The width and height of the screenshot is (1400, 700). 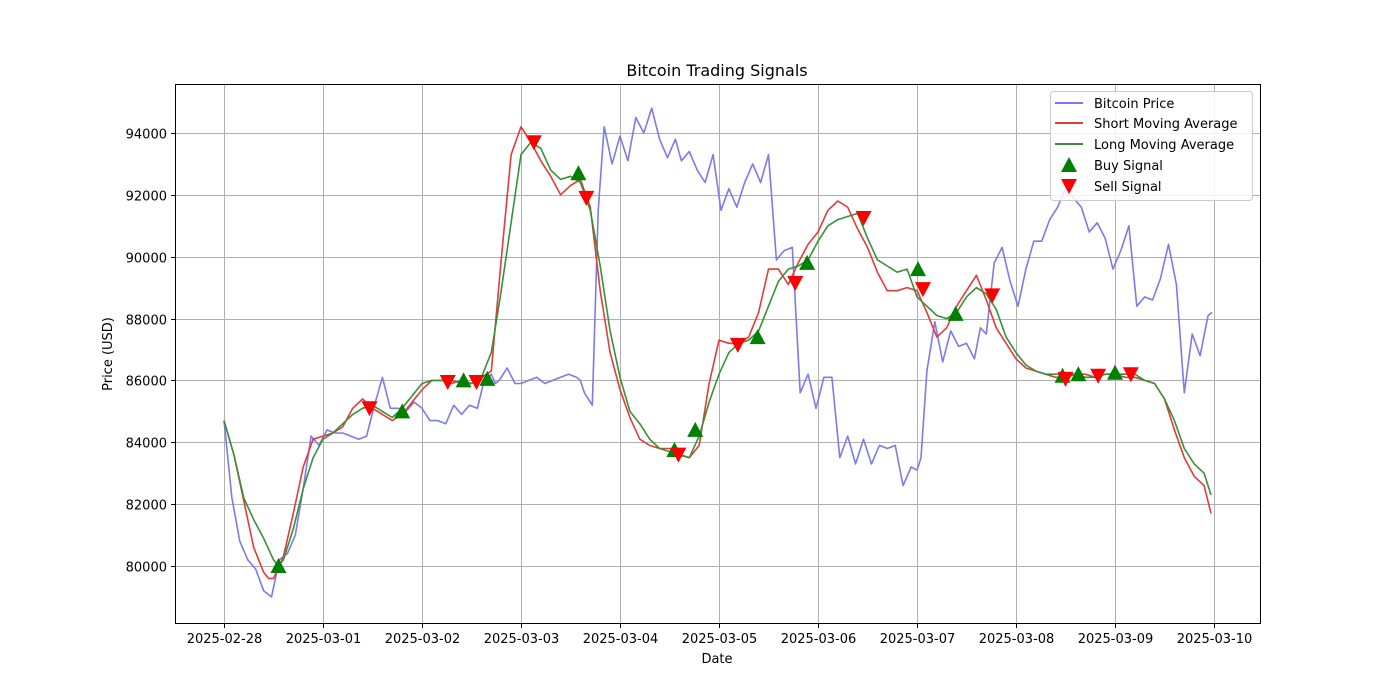 I want to click on legend-box, so click(x=1151, y=146).